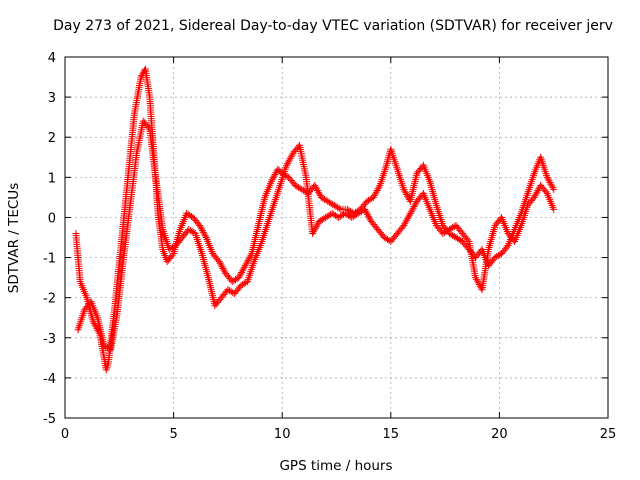 Image resolution: width=640 pixels, height=480 pixels. I want to click on y-tick-label: -5, so click(49, 419).